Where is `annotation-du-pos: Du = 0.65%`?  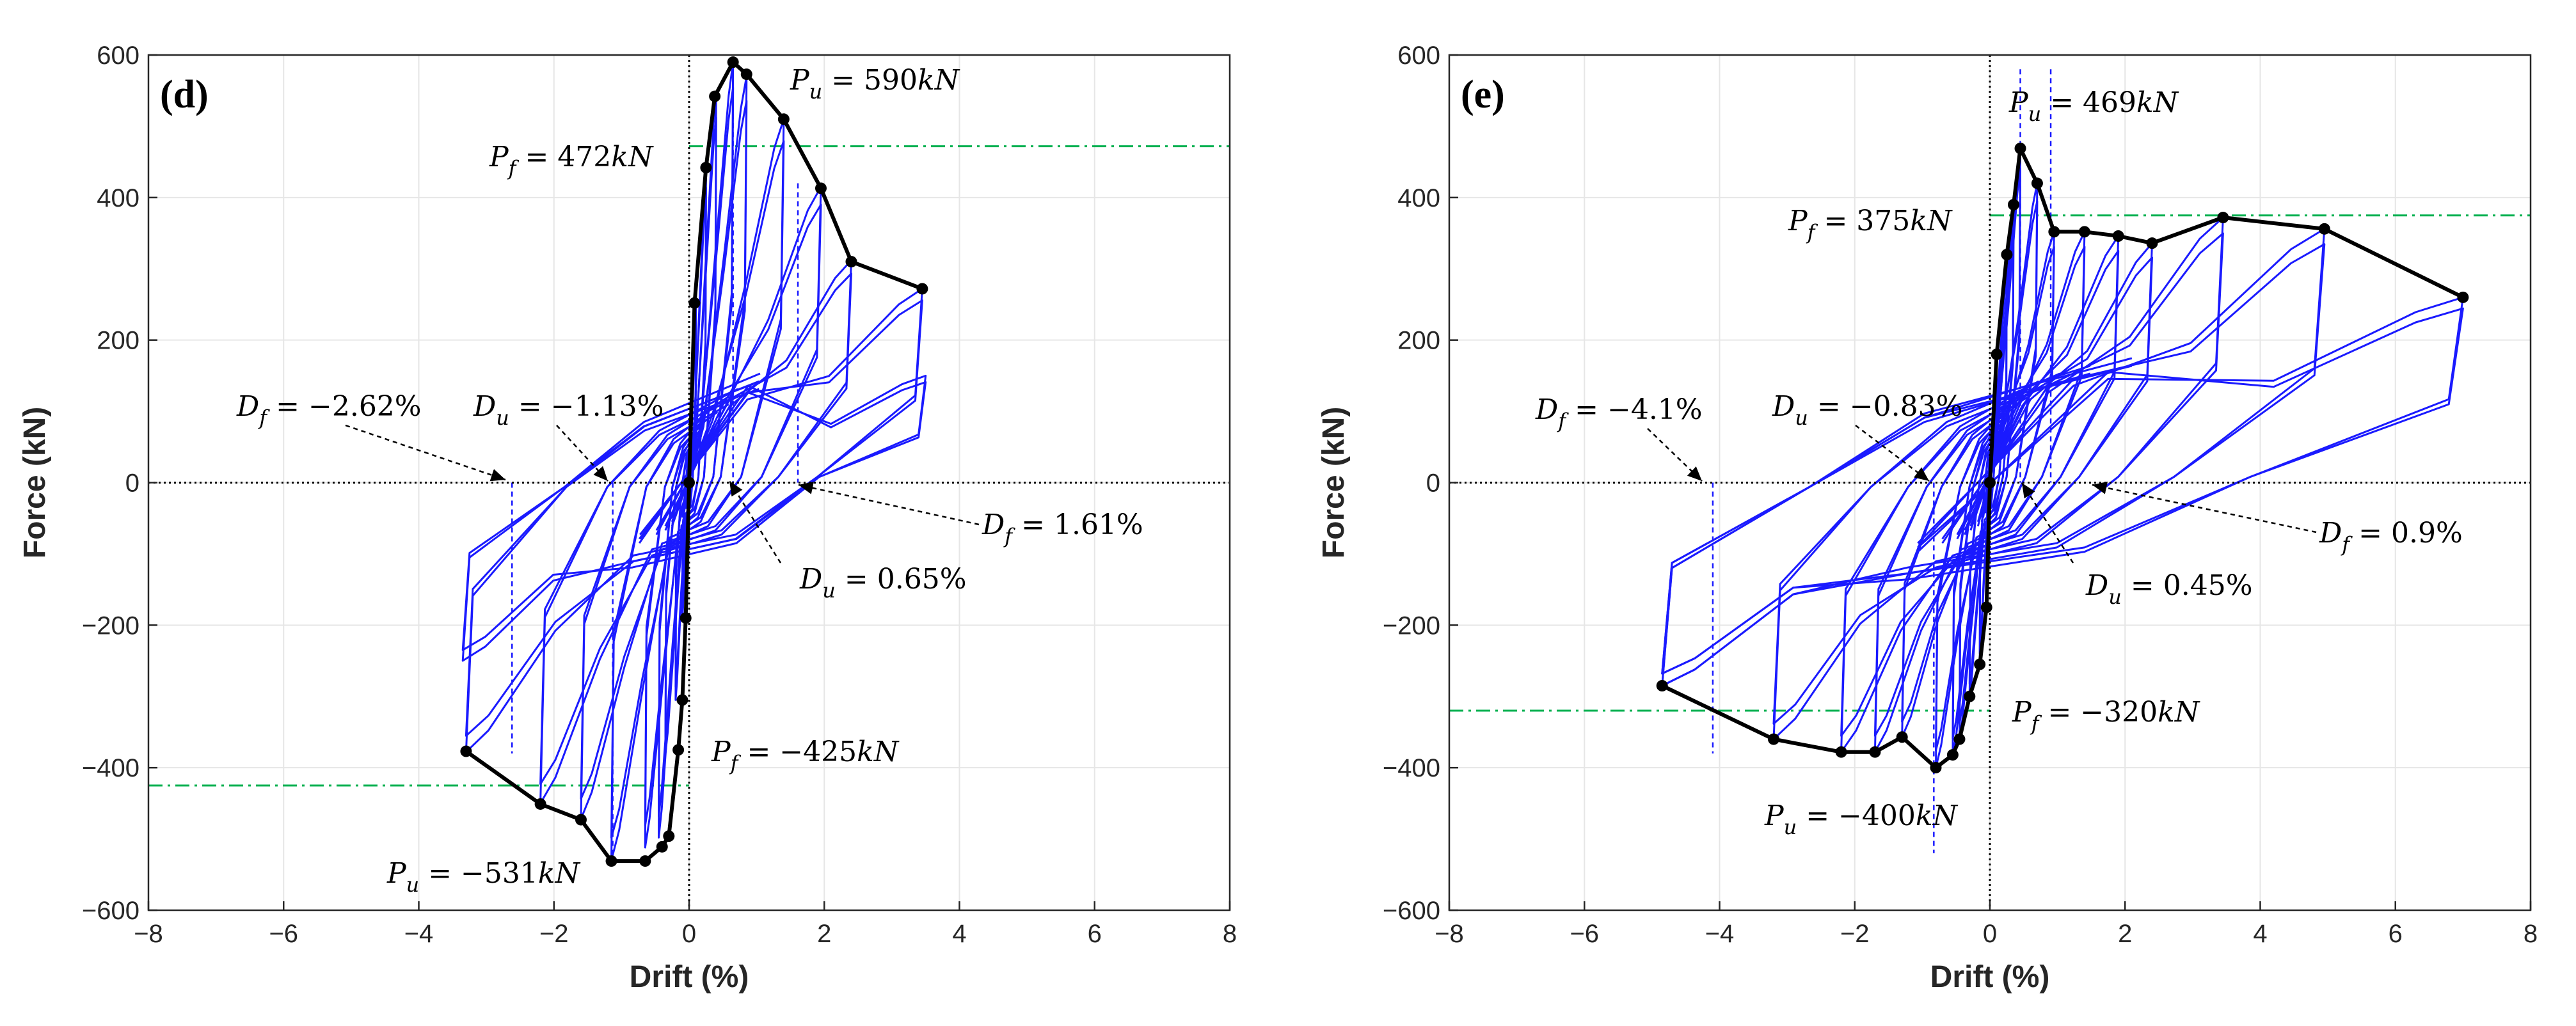 annotation-du-pos: Du = 0.65% is located at coordinates (883, 583).